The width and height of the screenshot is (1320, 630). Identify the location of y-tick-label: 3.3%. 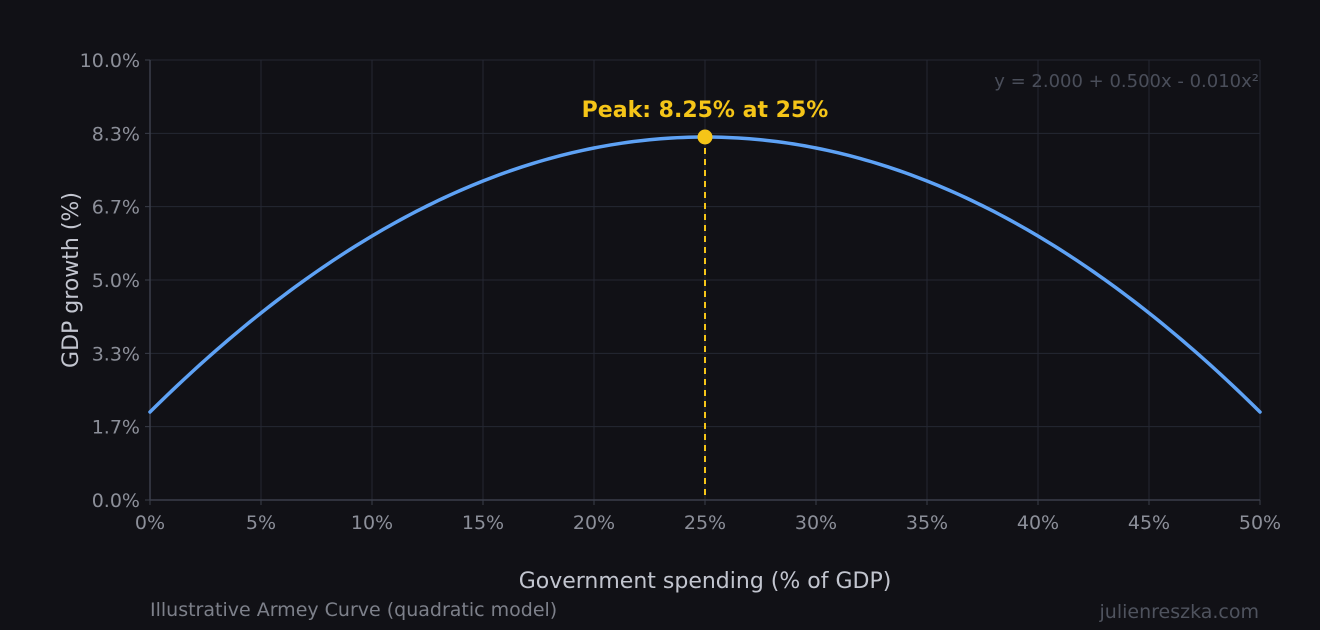
(116, 354).